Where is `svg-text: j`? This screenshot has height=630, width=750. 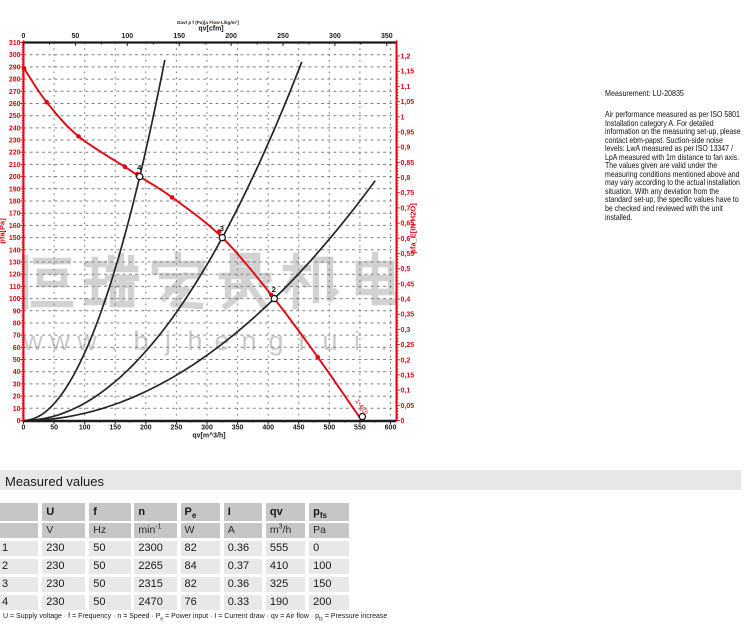 svg-text: j is located at coordinates (167, 341).